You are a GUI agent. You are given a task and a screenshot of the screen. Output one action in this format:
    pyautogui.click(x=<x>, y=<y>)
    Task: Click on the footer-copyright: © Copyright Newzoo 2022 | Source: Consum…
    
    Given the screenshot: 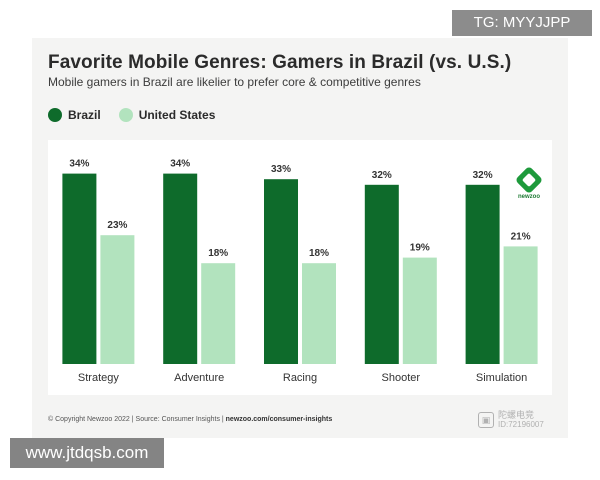 What is the action you would take?
    pyautogui.click(x=137, y=419)
    